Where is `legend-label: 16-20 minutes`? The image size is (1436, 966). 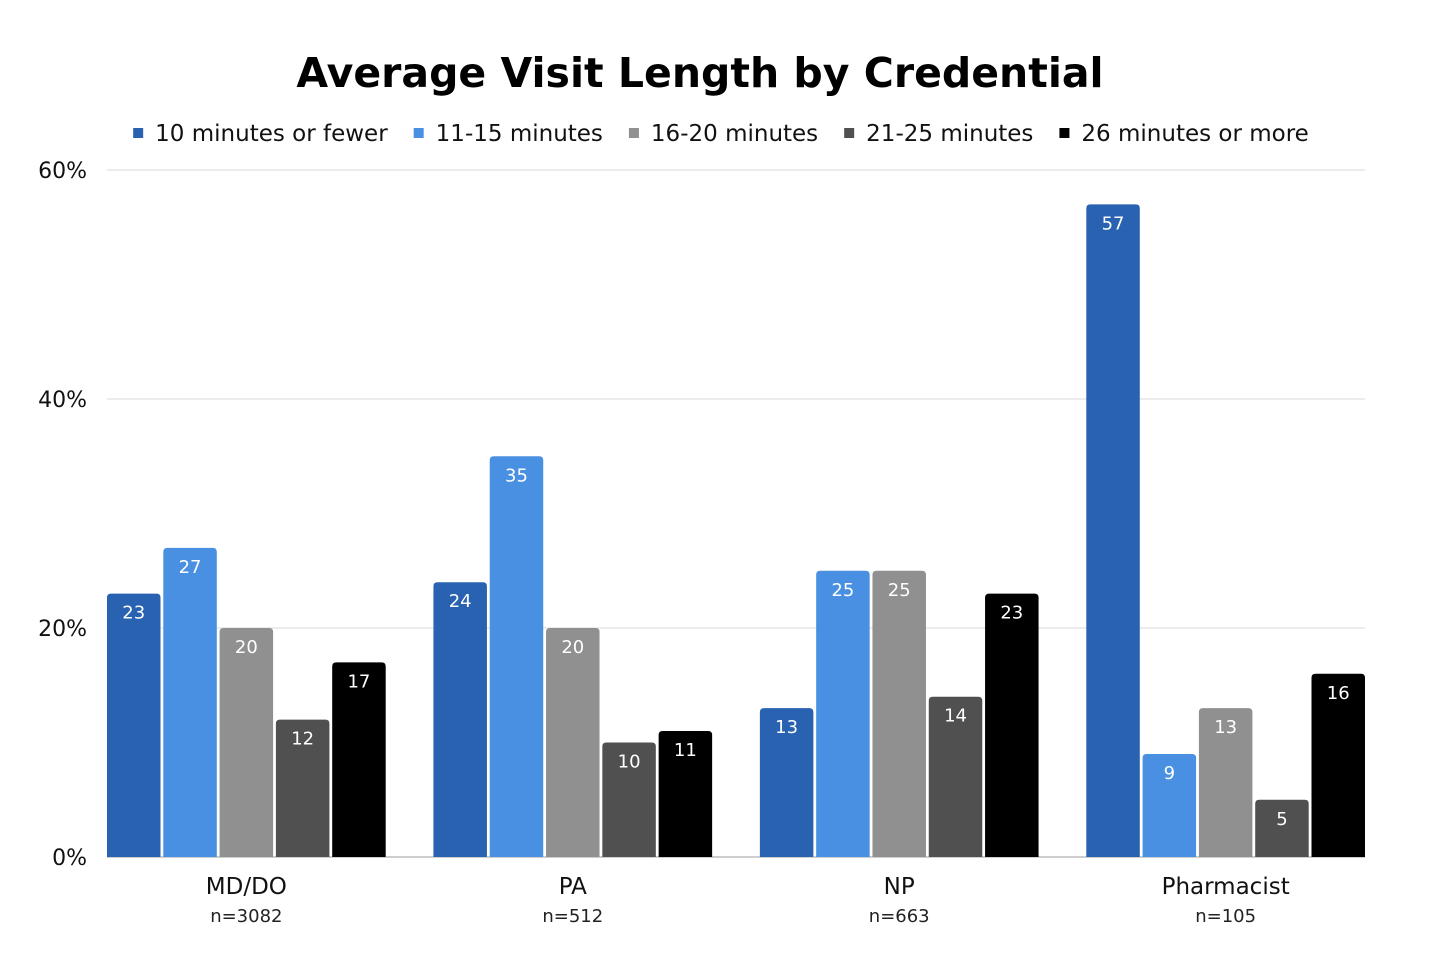
legend-label: 16-20 minutes is located at coordinates (734, 134).